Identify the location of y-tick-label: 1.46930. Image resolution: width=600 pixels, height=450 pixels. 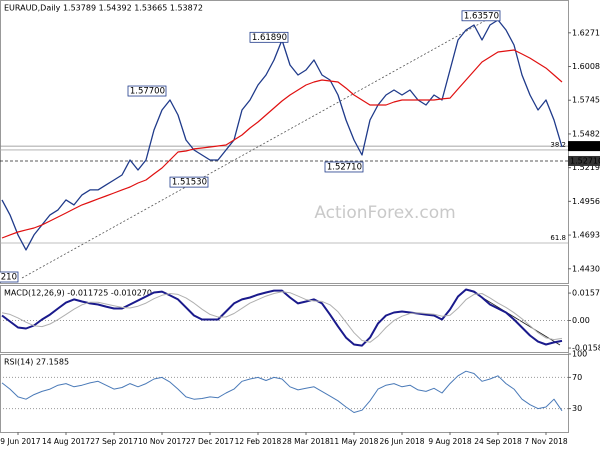
(586, 235).